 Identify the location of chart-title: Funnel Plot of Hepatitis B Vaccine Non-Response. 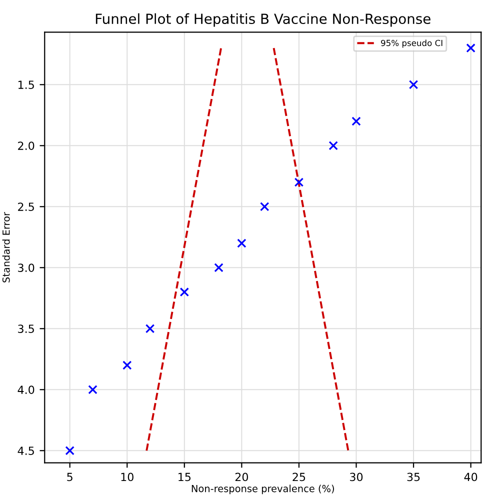
(263, 20).